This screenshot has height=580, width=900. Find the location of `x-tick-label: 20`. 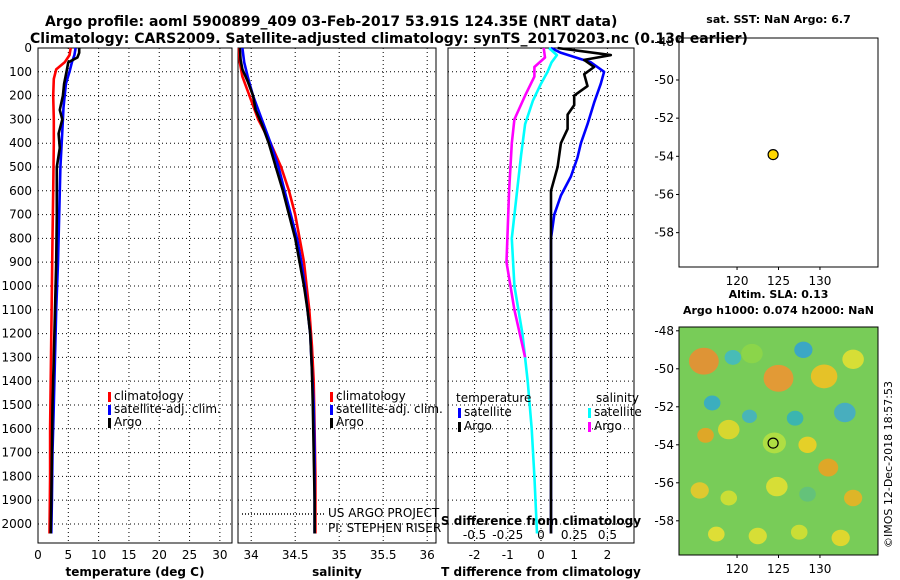

x-tick-label: 20 is located at coordinates (159, 555).